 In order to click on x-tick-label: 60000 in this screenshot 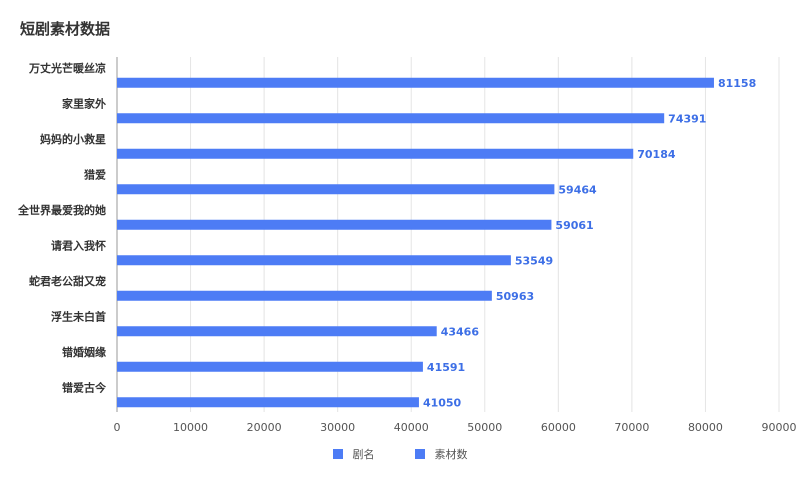, I will do `click(558, 427)`.